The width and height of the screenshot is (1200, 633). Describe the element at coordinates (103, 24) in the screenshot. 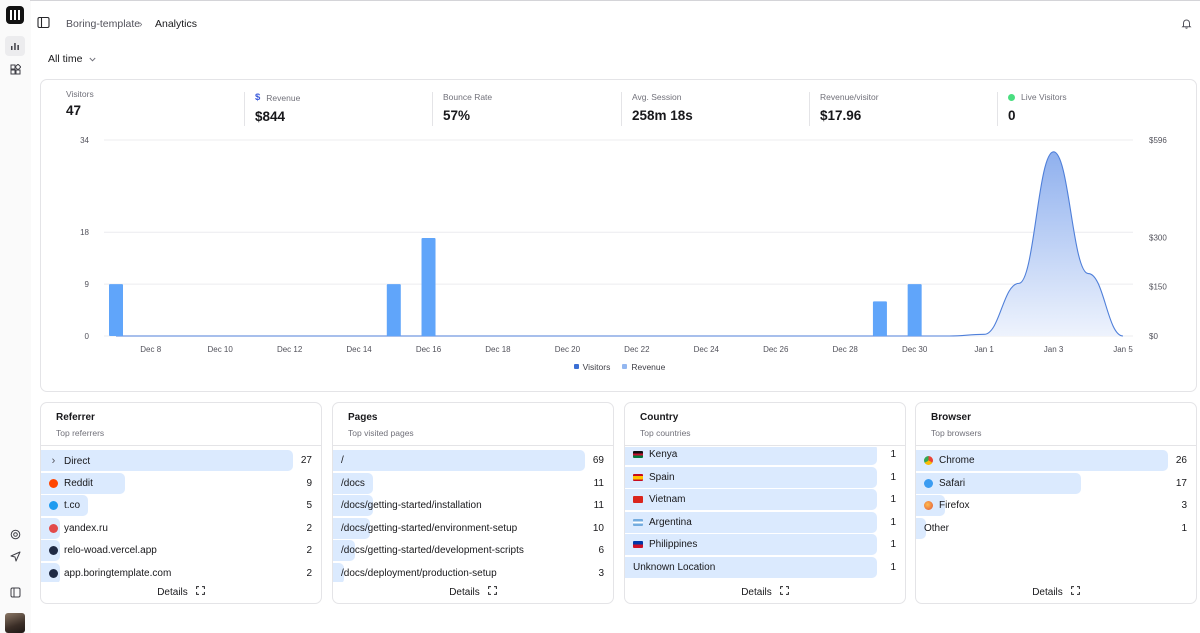

I see `breadcrumb-parent: Boring-template` at that location.